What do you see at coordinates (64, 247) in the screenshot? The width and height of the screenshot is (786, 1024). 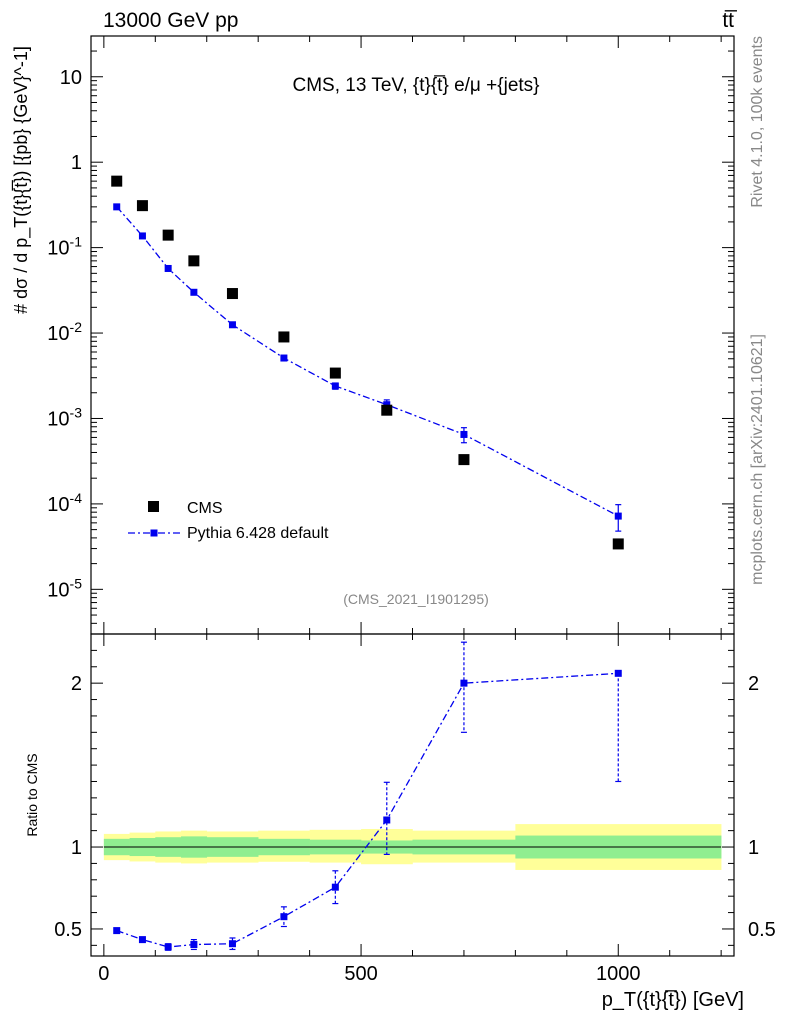 I see `main-y-tick-label: 10⁻¹` at bounding box center [64, 247].